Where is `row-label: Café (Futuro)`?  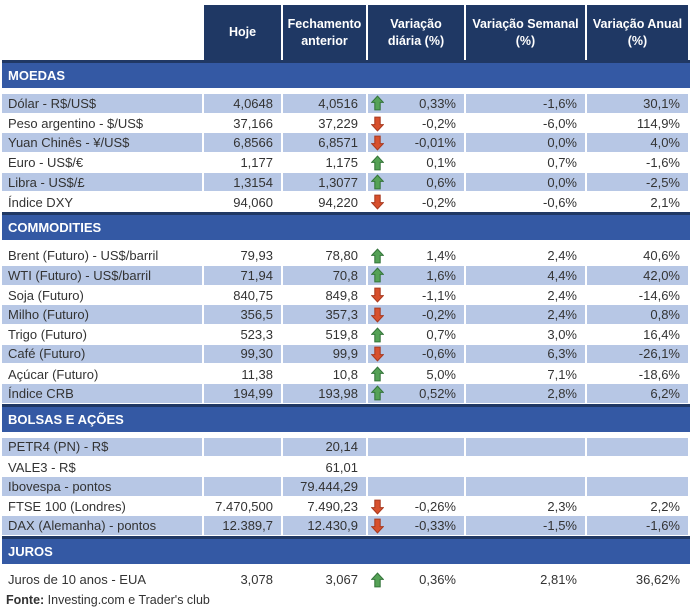
row-label: Café (Futuro) is located at coordinates (47, 354).